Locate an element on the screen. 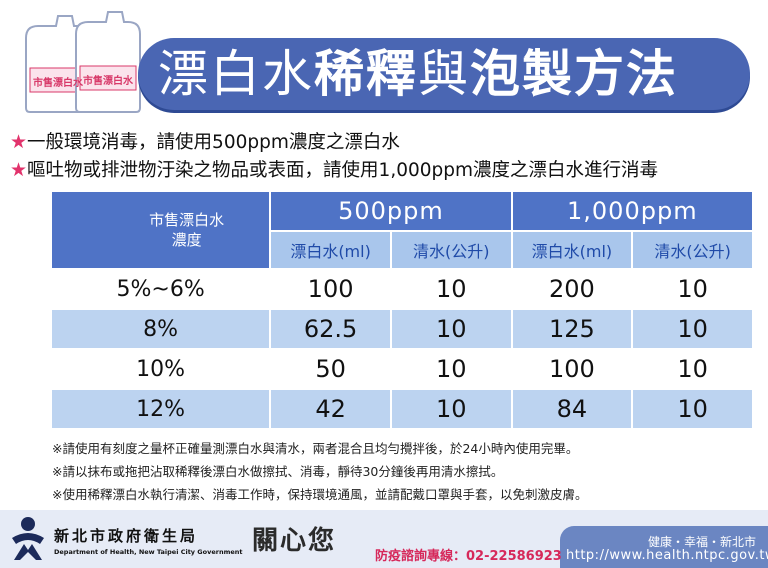  care-slogan: 關心您 is located at coordinates (294, 541).